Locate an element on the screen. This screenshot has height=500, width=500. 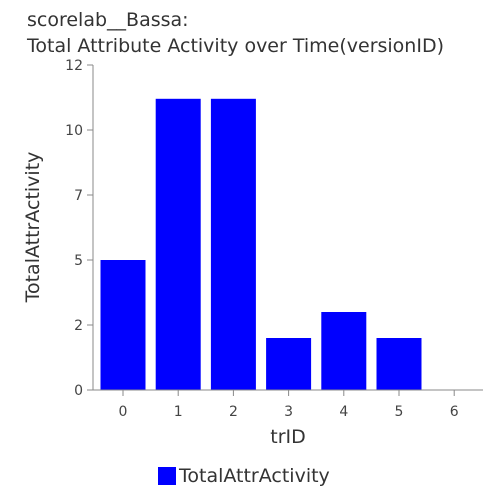
x-tick-label: 1 is located at coordinates (178, 412).